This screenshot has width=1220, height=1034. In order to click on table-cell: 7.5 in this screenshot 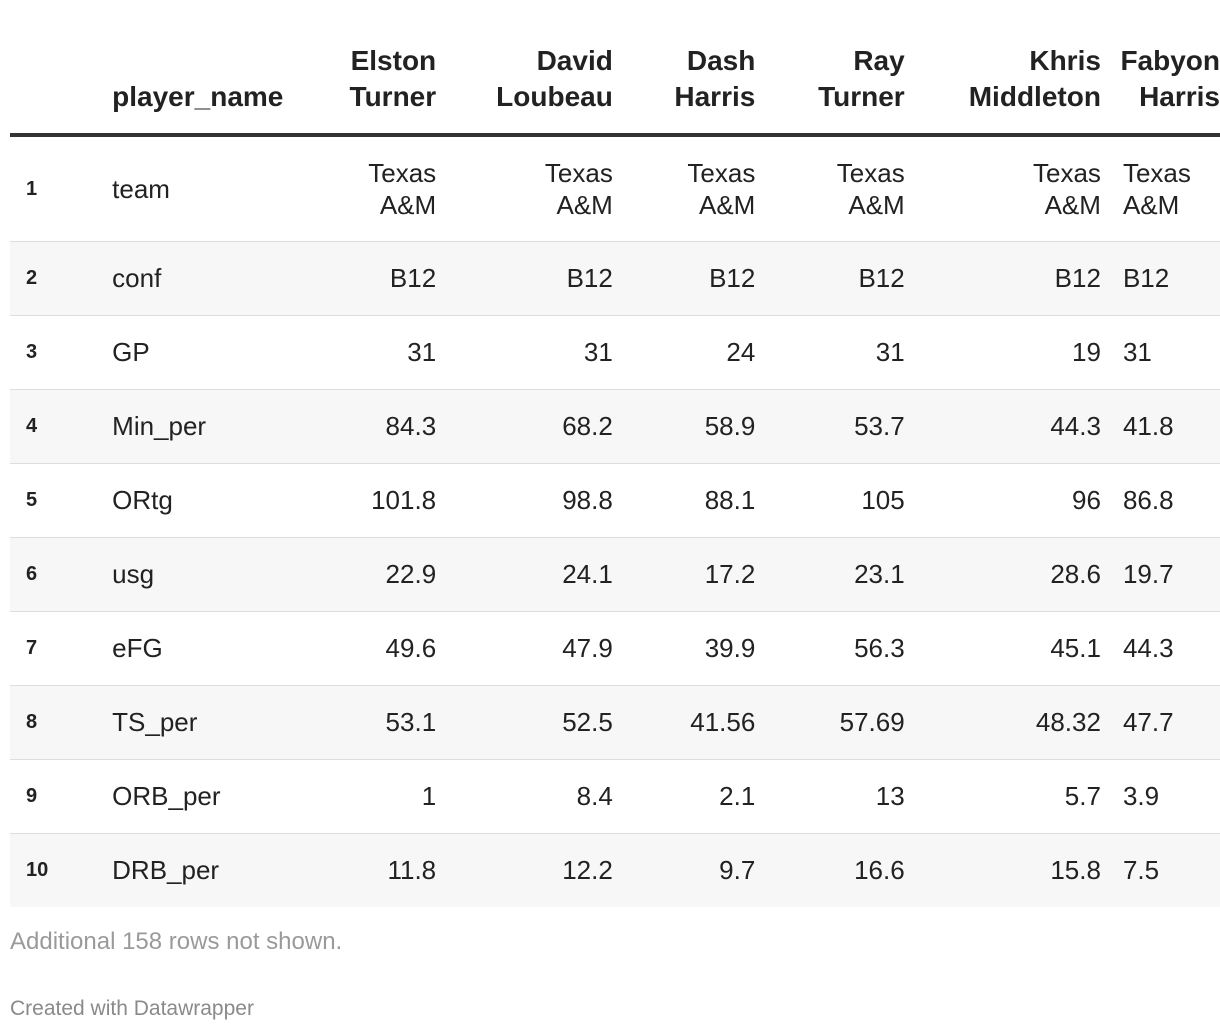, I will do `click(1160, 870)`.